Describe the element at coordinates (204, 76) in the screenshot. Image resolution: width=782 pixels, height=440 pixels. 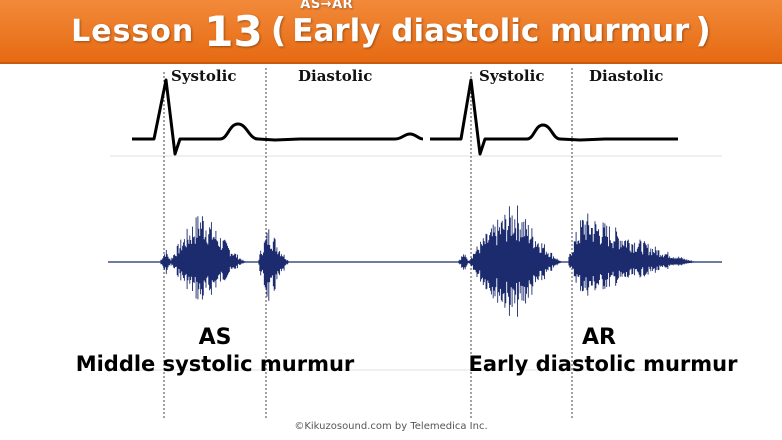
I see `phase-label-left-systolic: Systolic` at that location.